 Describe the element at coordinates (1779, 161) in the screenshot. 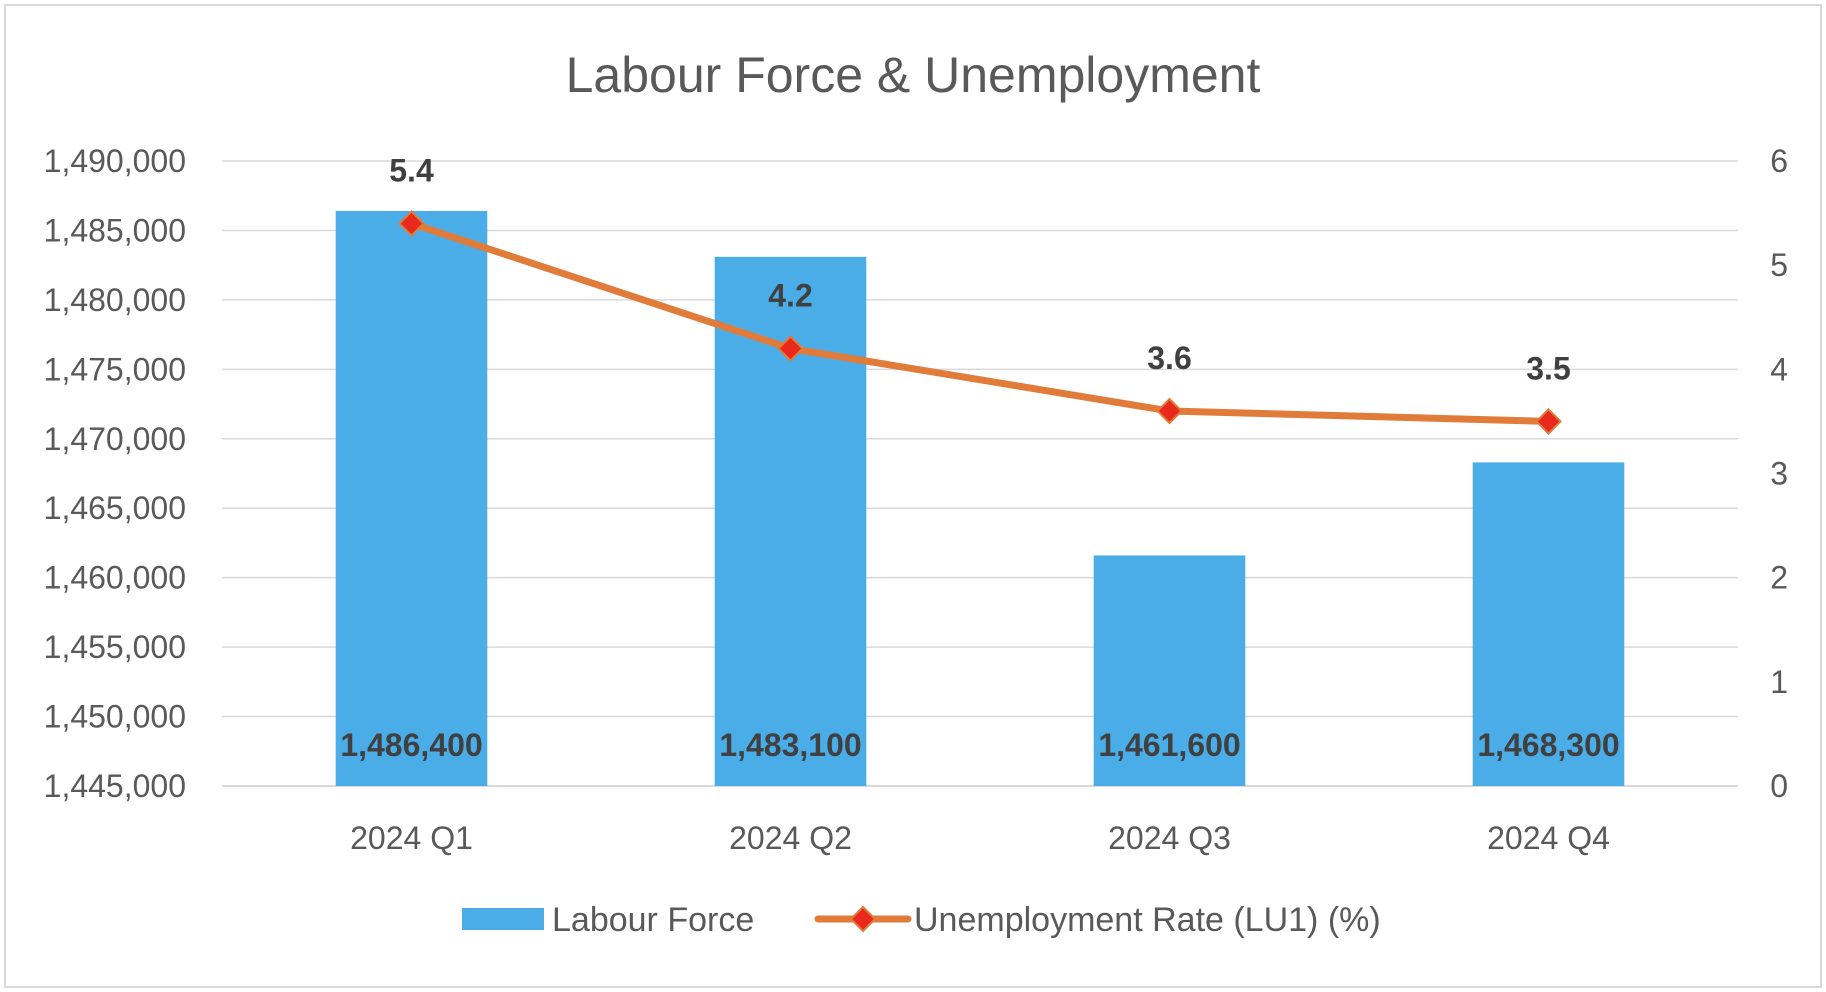

I see `right-tick-label: 6` at that location.